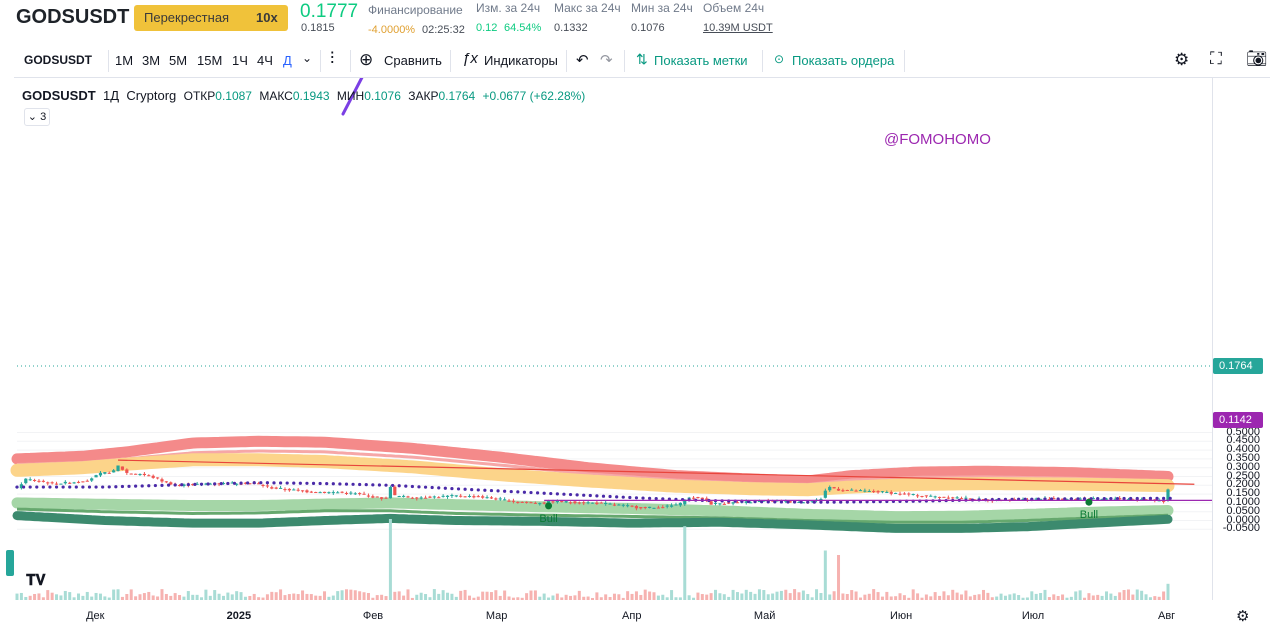 The width and height of the screenshot is (1280, 634). What do you see at coordinates (521, 60) in the screenshot?
I see `indicators-button: Индикаторы` at bounding box center [521, 60].